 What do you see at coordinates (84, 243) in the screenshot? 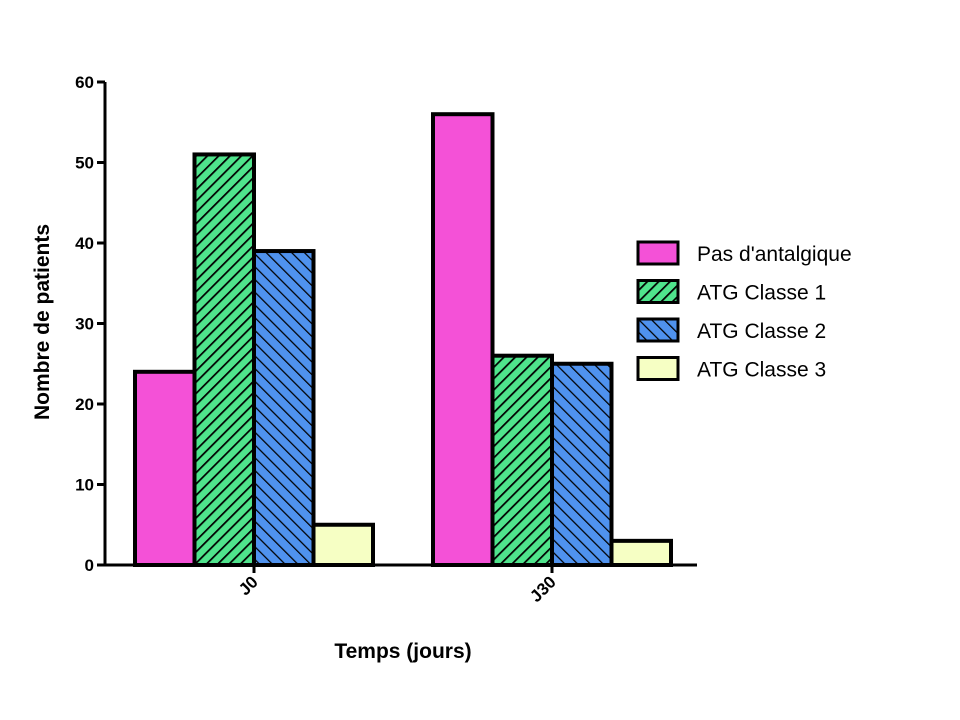
I see `y-tick-label: 40` at bounding box center [84, 243].